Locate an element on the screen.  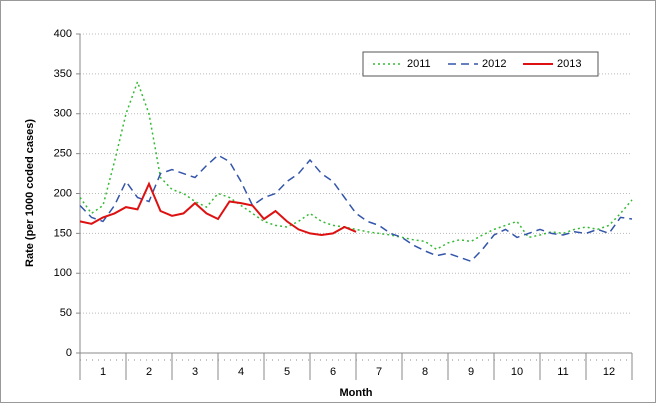
x-tick-label: 3 is located at coordinates (195, 372).